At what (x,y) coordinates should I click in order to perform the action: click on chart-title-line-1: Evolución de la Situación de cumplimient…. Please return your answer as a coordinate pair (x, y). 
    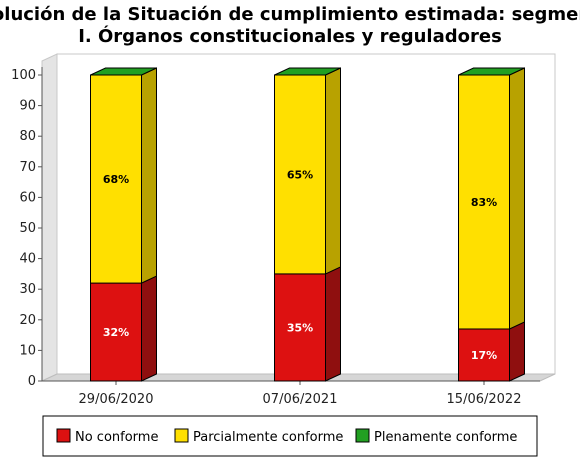
    Looking at the image, I should click on (290, 14).